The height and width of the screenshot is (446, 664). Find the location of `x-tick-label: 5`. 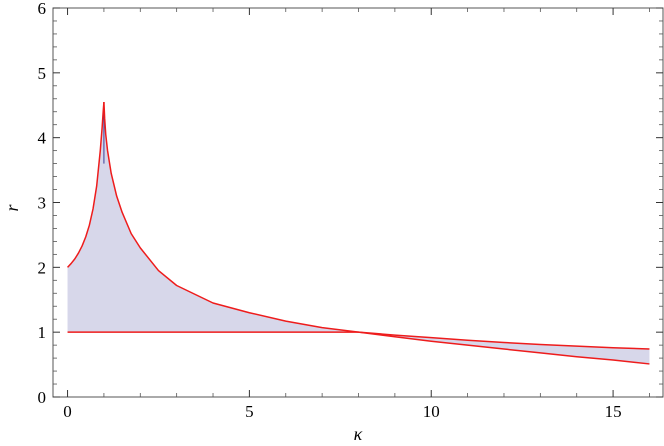

x-tick-label: 5 is located at coordinates (249, 411).